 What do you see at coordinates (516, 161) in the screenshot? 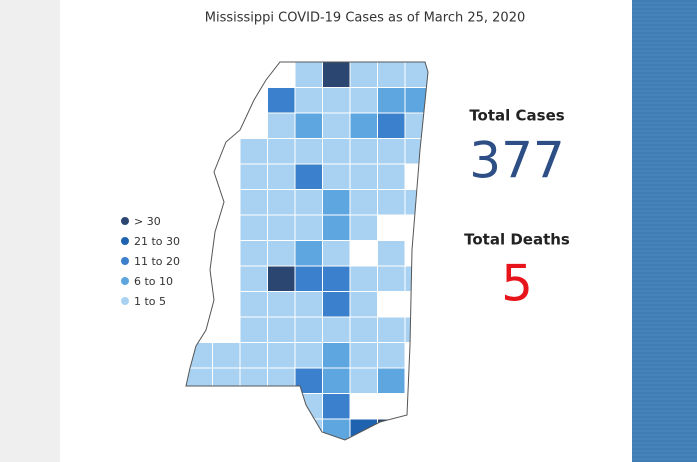
I see `cases-value: 377` at bounding box center [516, 161].